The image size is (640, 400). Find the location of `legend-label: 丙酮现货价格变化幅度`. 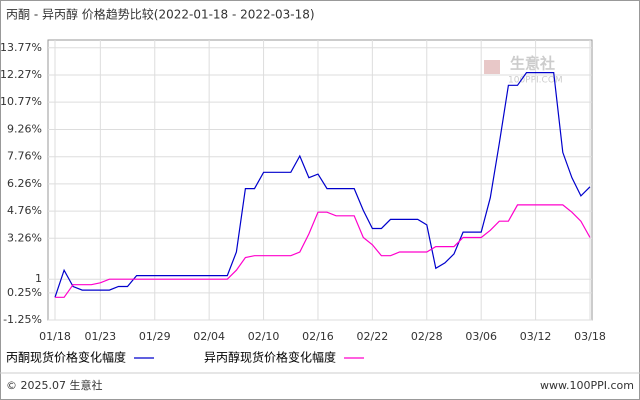

legend-label: 丙酮现货价格变化幅度 is located at coordinates (66, 357).